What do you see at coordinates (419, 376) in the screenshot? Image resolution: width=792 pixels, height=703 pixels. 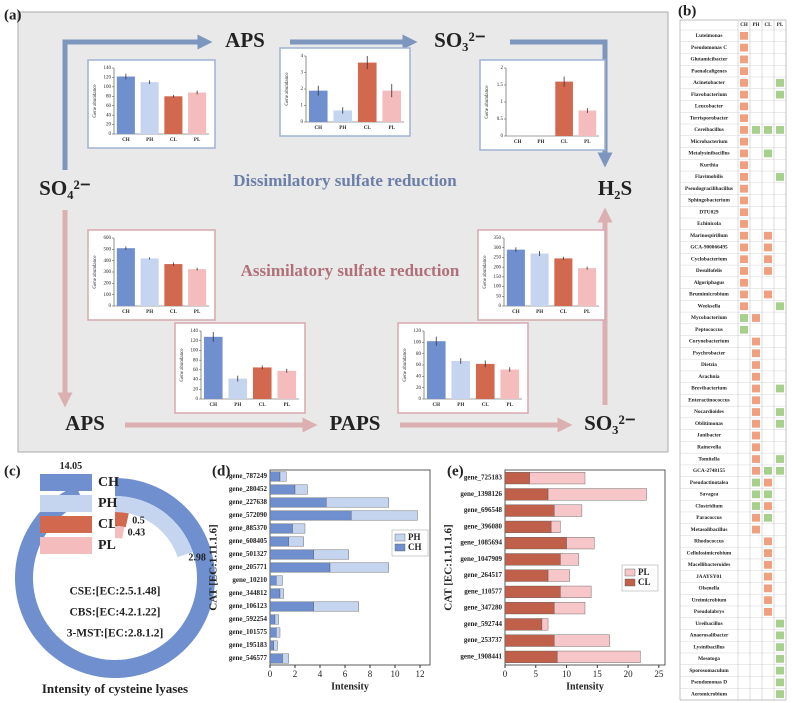 I see `y-tick-label: 40` at bounding box center [419, 376].